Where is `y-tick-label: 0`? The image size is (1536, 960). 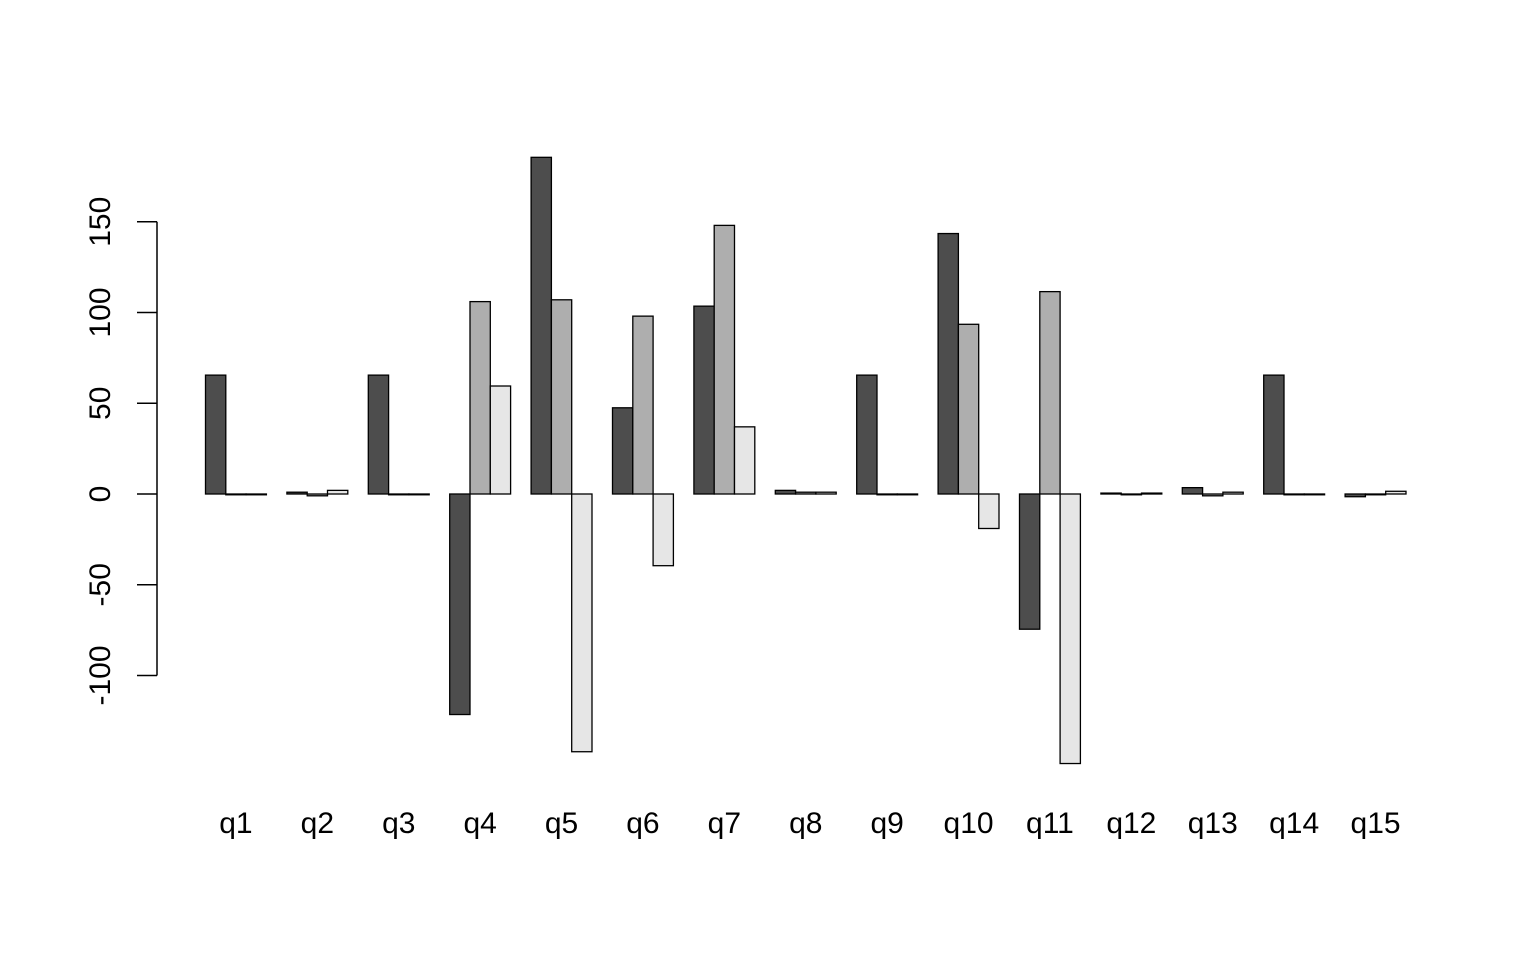
y-tick-label: 0 is located at coordinates (100, 494).